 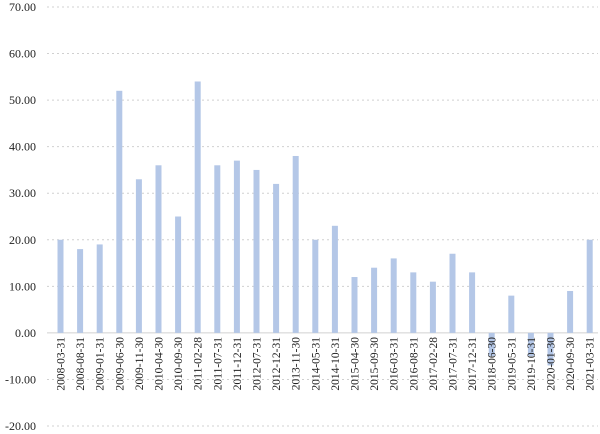 What do you see at coordinates (20, 379) in the screenshot?
I see `y-tick-label: -10.00` at bounding box center [20, 379].